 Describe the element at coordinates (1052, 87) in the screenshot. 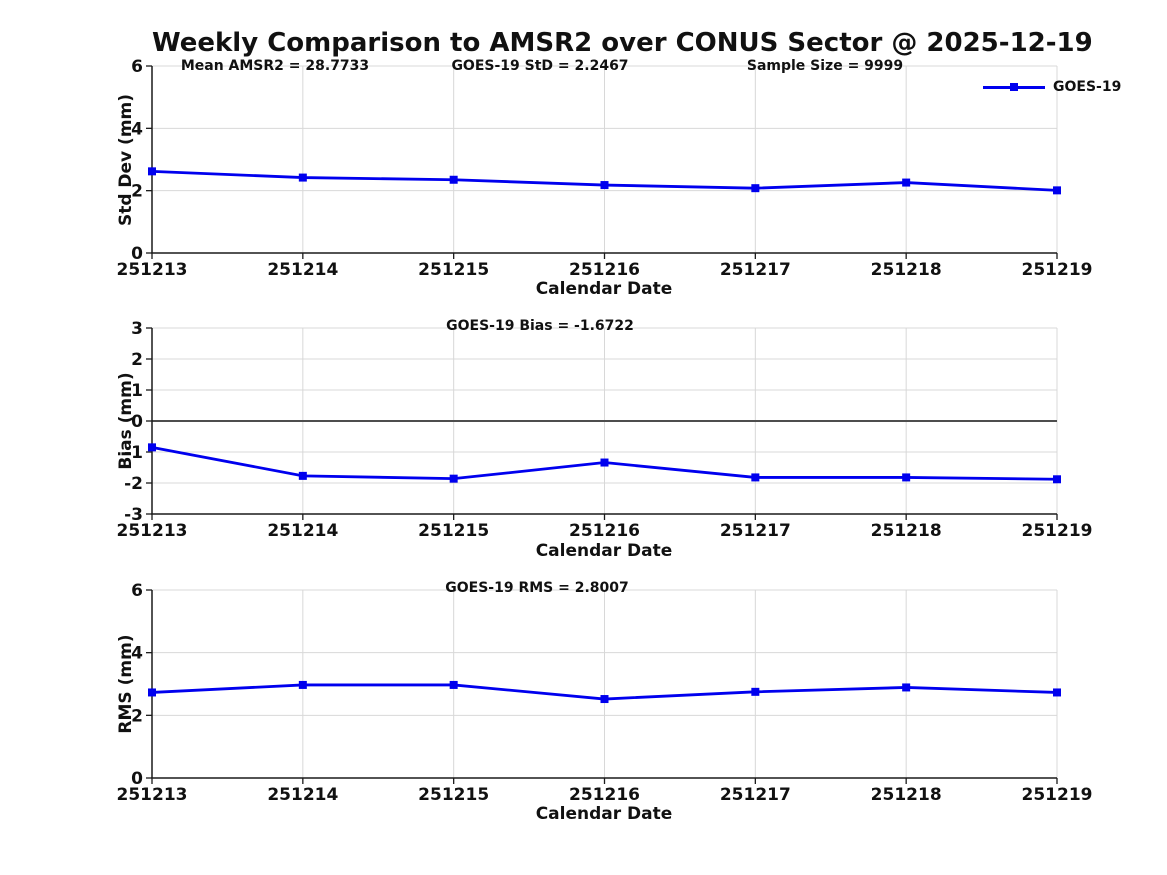

I see `legend: GOES-19` at that location.